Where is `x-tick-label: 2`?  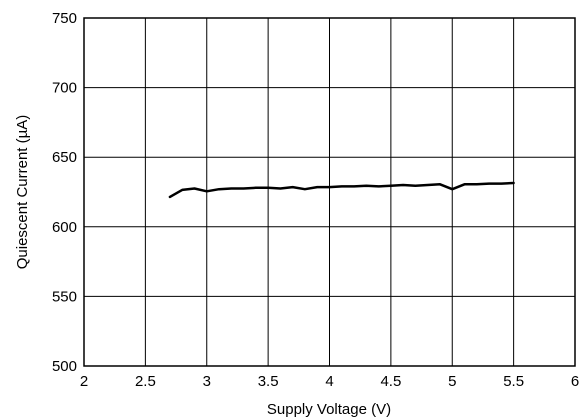 x-tick-label: 2 is located at coordinates (84, 381).